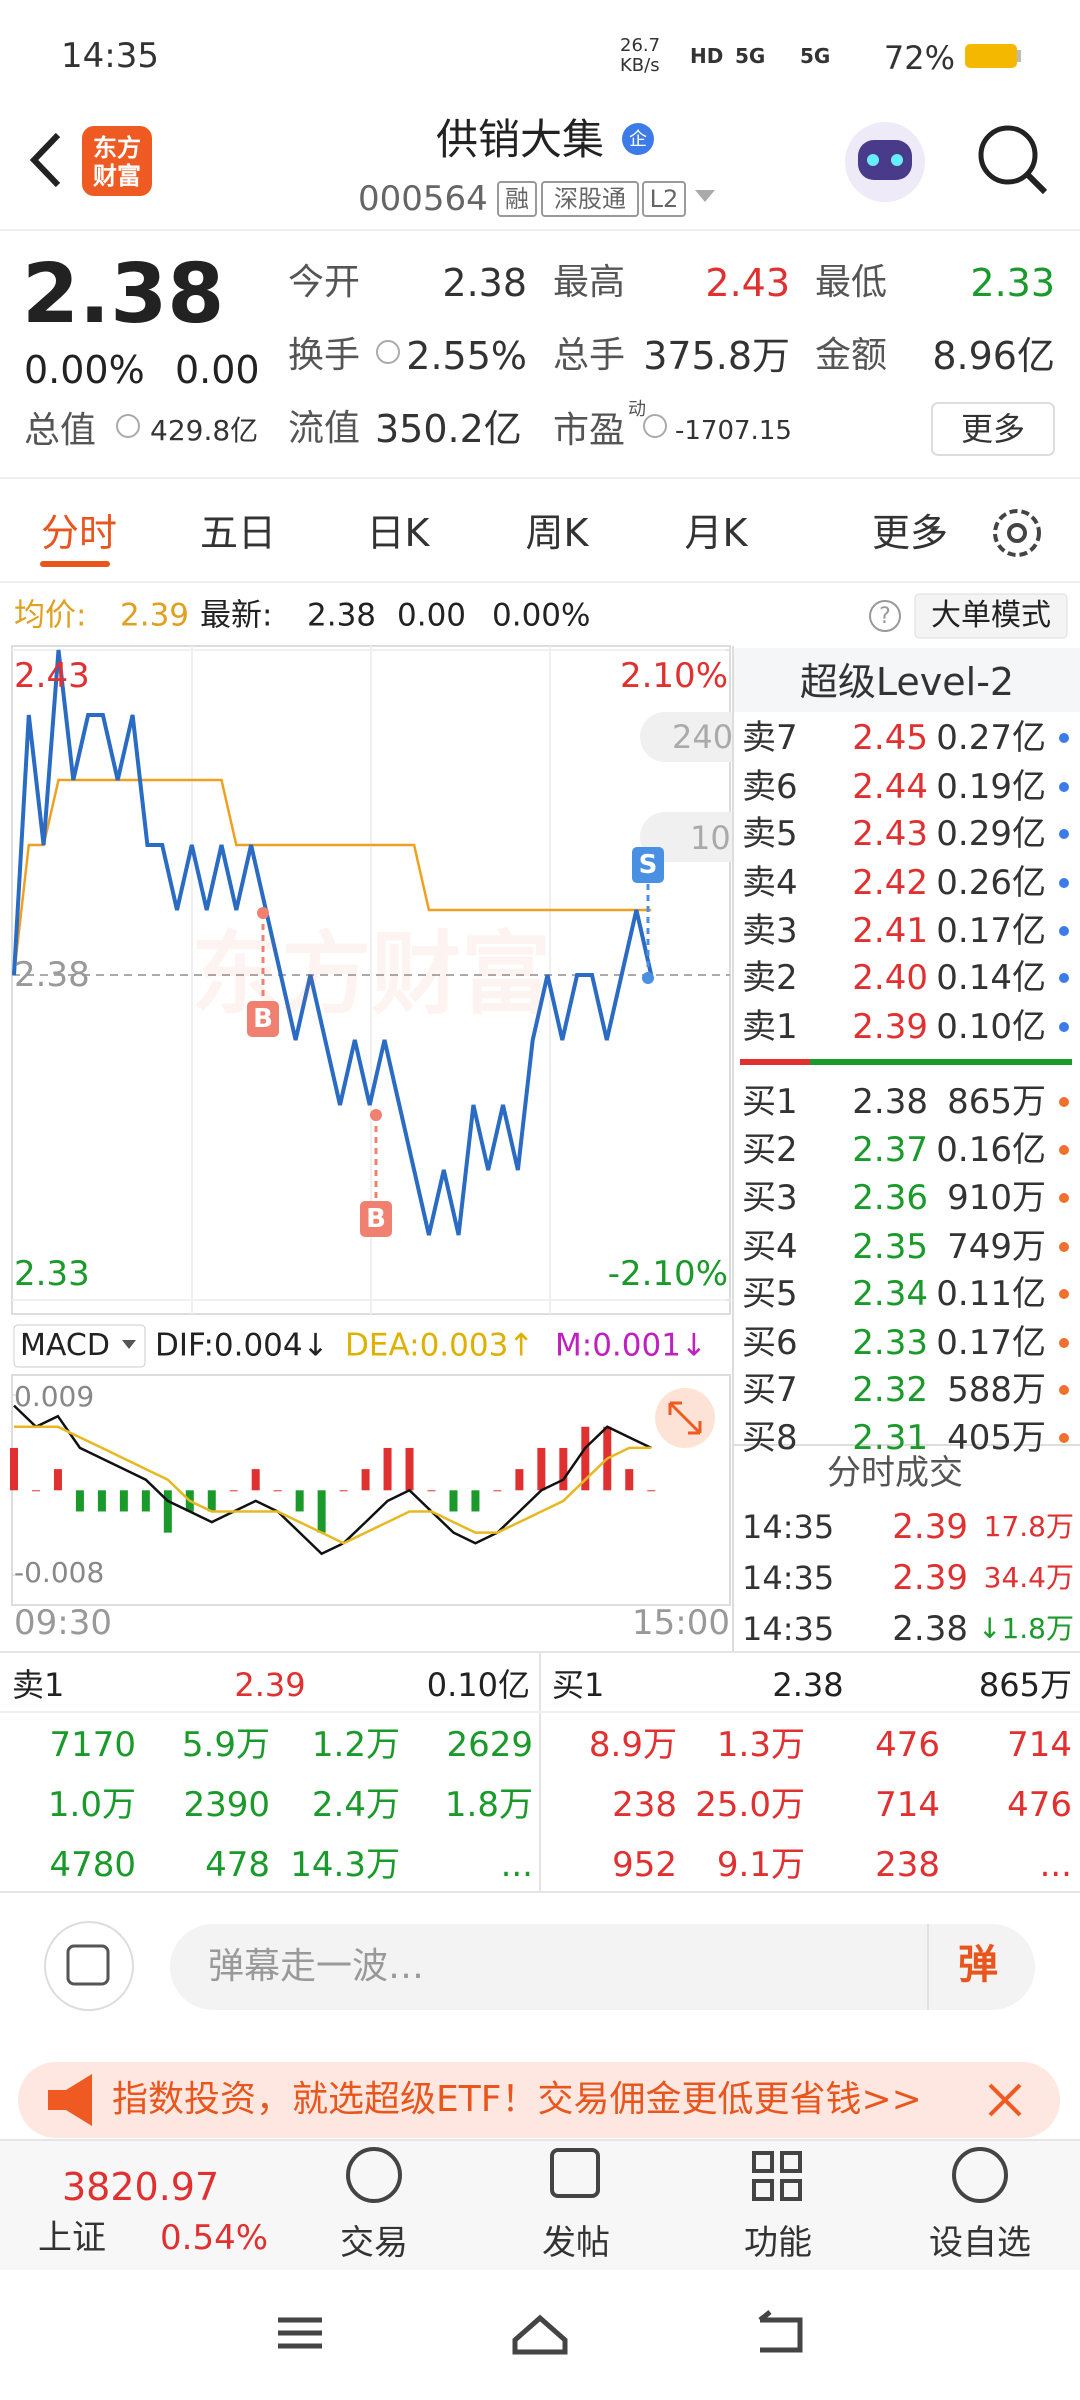 The width and height of the screenshot is (1080, 2400). I want to click on spread-bar-bid, so click(941, 1062).